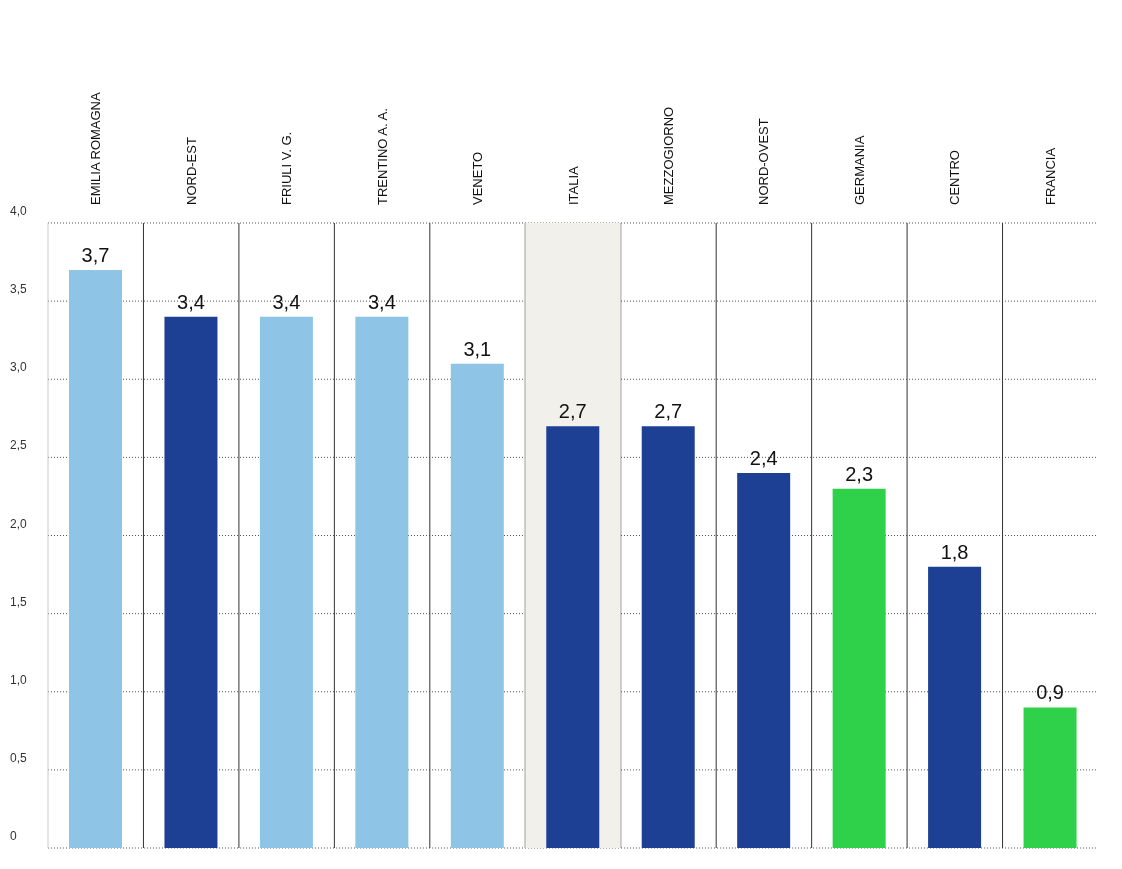  Describe the element at coordinates (763, 458) in the screenshot. I see `data-label: 2,4` at that location.